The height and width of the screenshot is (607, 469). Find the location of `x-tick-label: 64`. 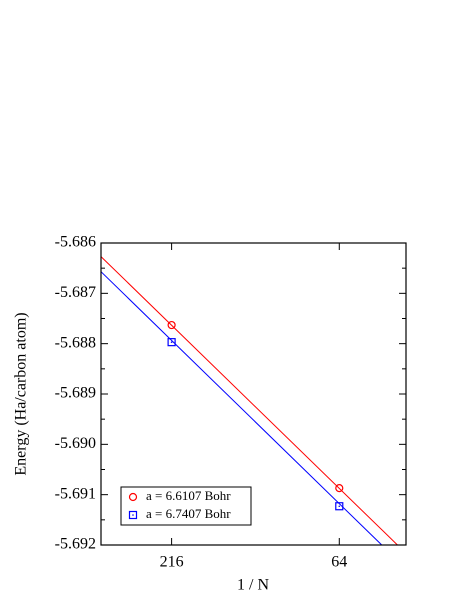

x-tick-label: 64 is located at coordinates (339, 562).